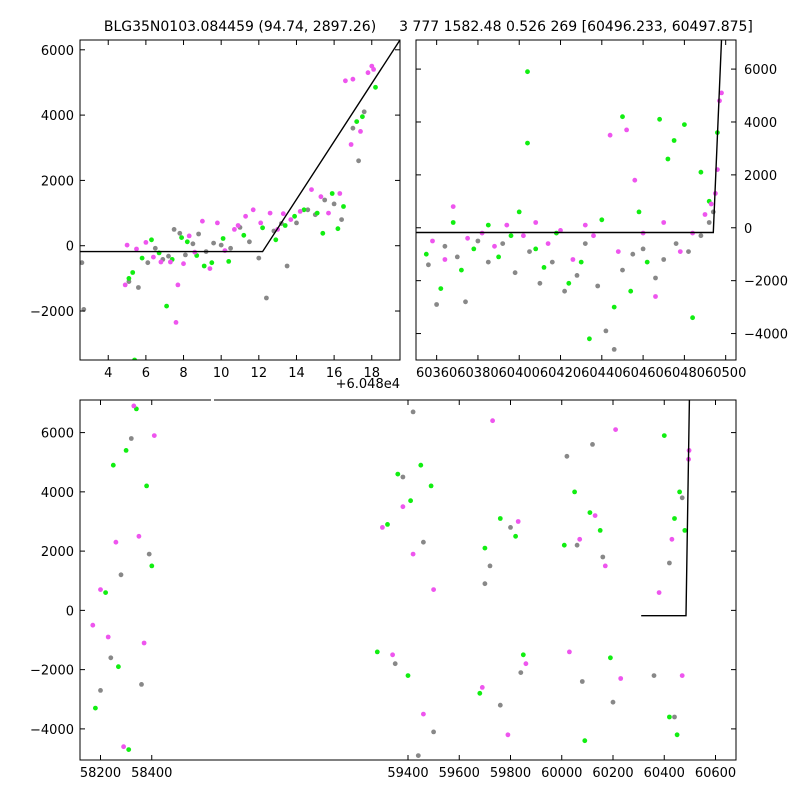 Image resolution: width=800 pixels, height=800 pixels. What do you see at coordinates (371, 373) in the screenshot?
I see `x-tick-label: 18` at bounding box center [371, 373].